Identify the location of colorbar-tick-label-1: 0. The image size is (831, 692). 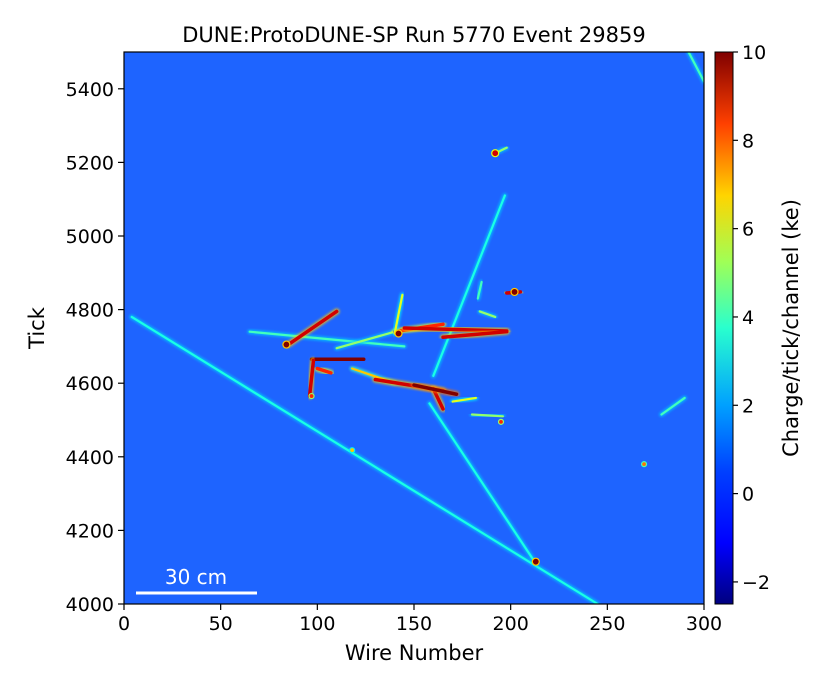
(748, 495).